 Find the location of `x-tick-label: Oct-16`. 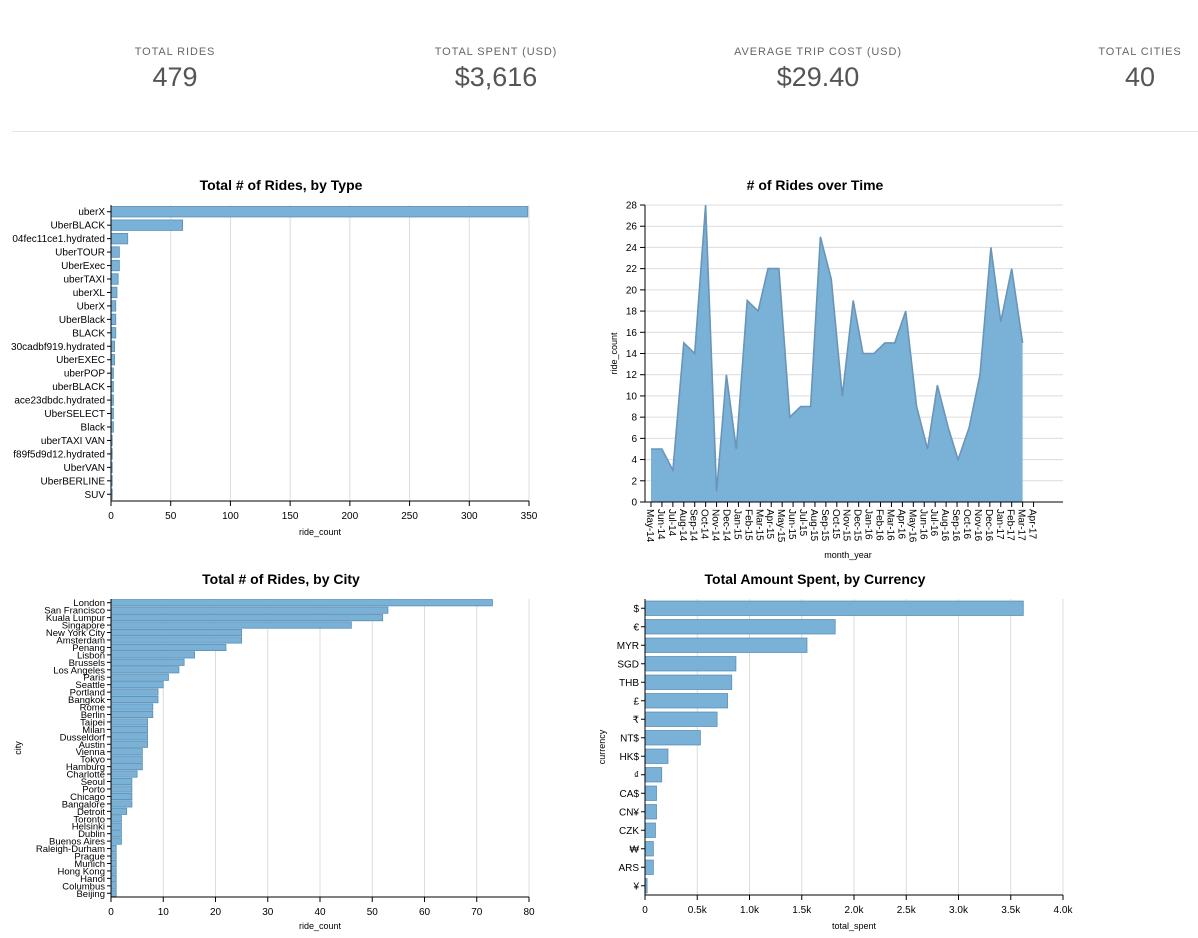

x-tick-label: Oct-16 is located at coordinates (966, 524).